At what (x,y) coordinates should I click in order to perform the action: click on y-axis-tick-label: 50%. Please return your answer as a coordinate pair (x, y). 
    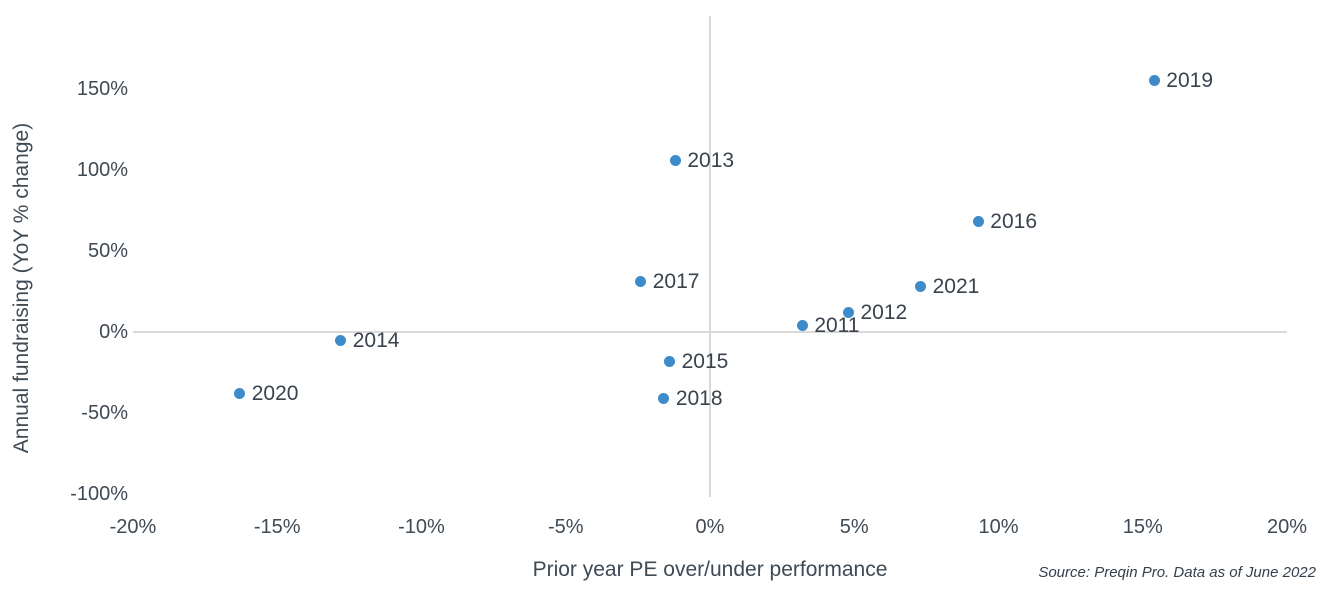
    Looking at the image, I should click on (107, 251).